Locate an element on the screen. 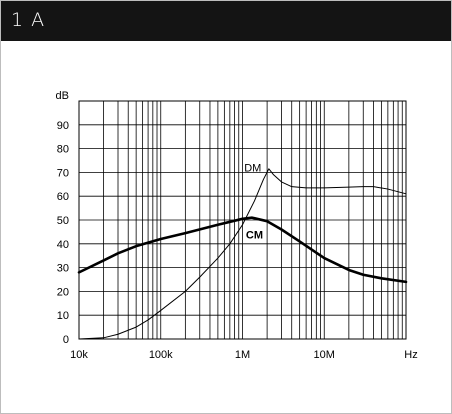  y-tick-label: 70 is located at coordinates (63, 173).